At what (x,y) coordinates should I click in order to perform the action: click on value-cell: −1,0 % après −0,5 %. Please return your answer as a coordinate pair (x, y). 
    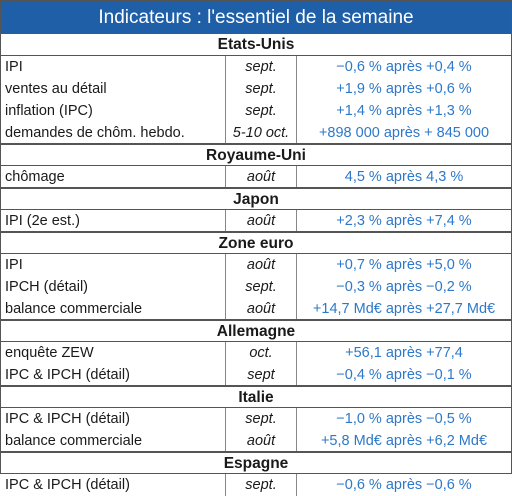
    Looking at the image, I should click on (404, 419).